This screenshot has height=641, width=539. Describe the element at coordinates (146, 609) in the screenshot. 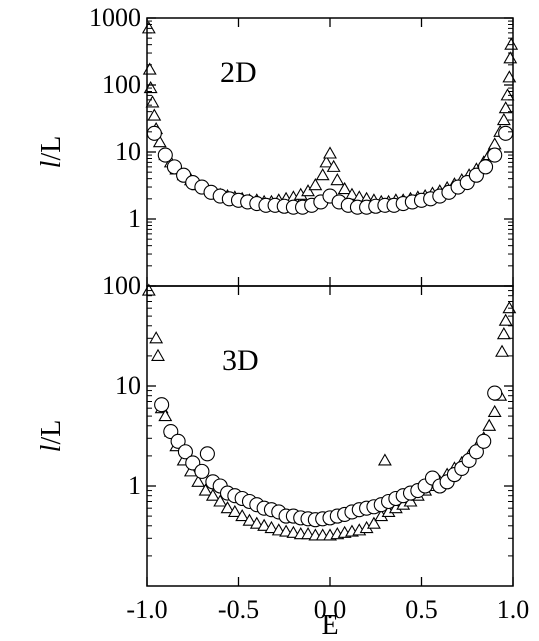

I see `x-tick-label: -1.0` at that location.